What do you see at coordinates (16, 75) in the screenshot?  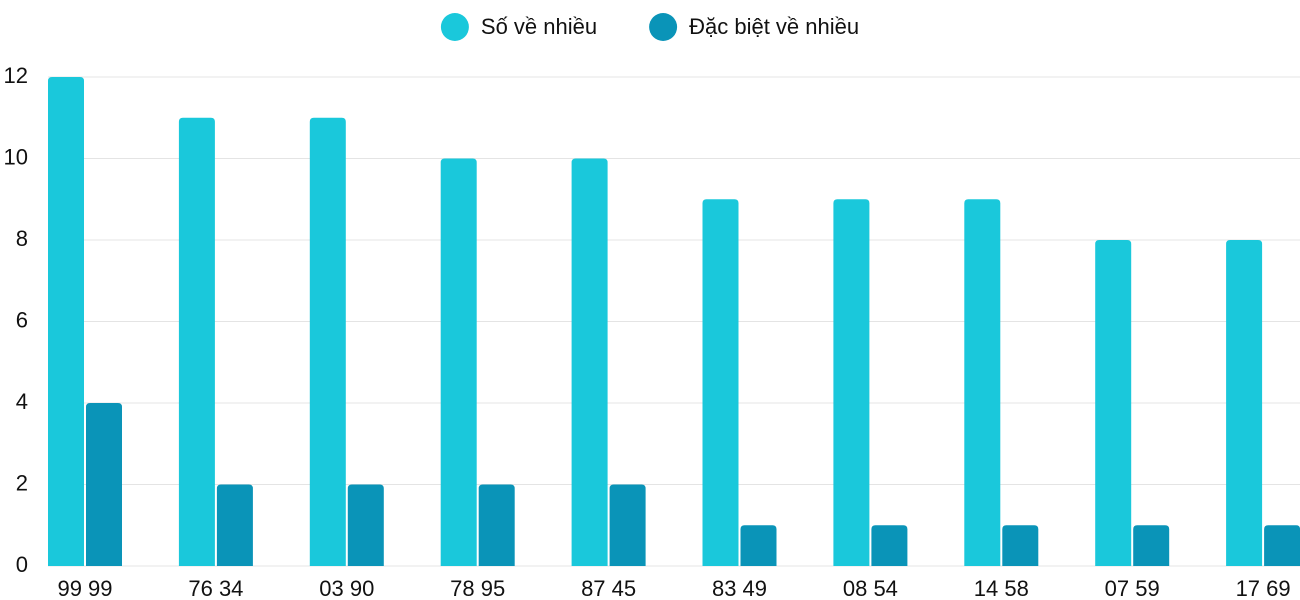 I see `y-tick-label: 12` at bounding box center [16, 75].